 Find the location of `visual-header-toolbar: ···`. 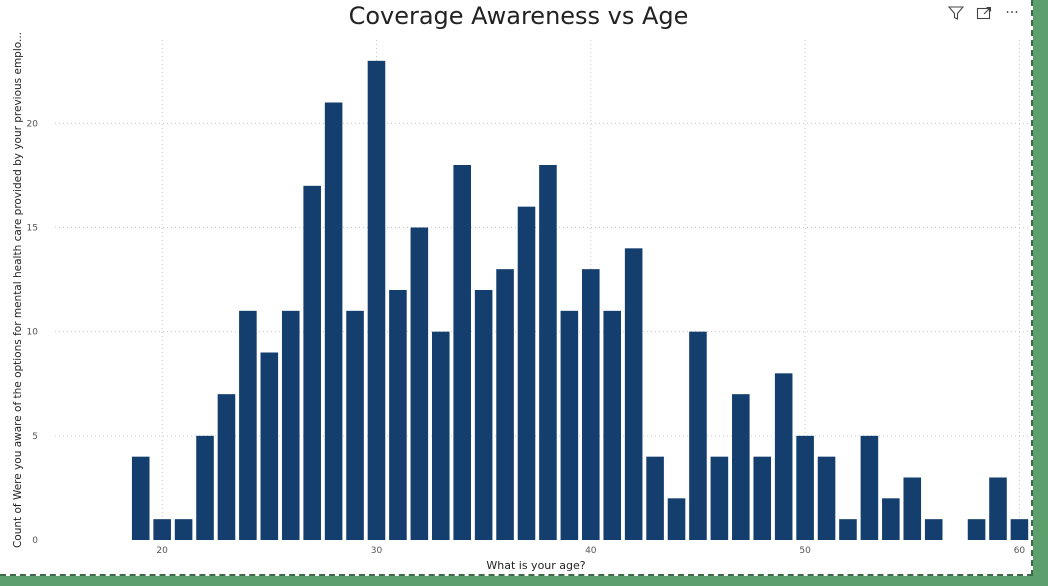

visual-header-toolbar: ··· is located at coordinates (984, 13).